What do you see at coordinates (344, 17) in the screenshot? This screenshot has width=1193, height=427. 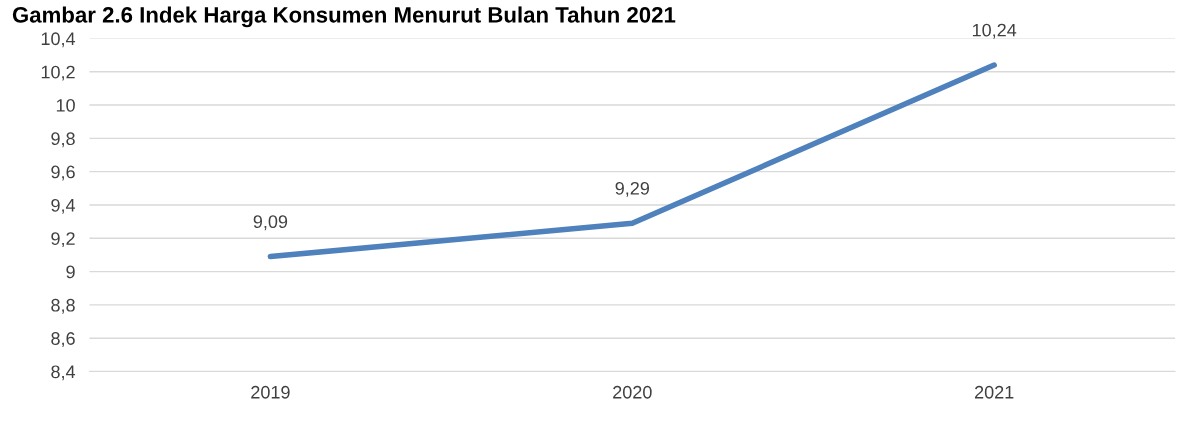 I see `chart-title: Gambar 2.6 Indek Harga Konsumen Menurut Bulan Tahun 2021` at bounding box center [344, 17].